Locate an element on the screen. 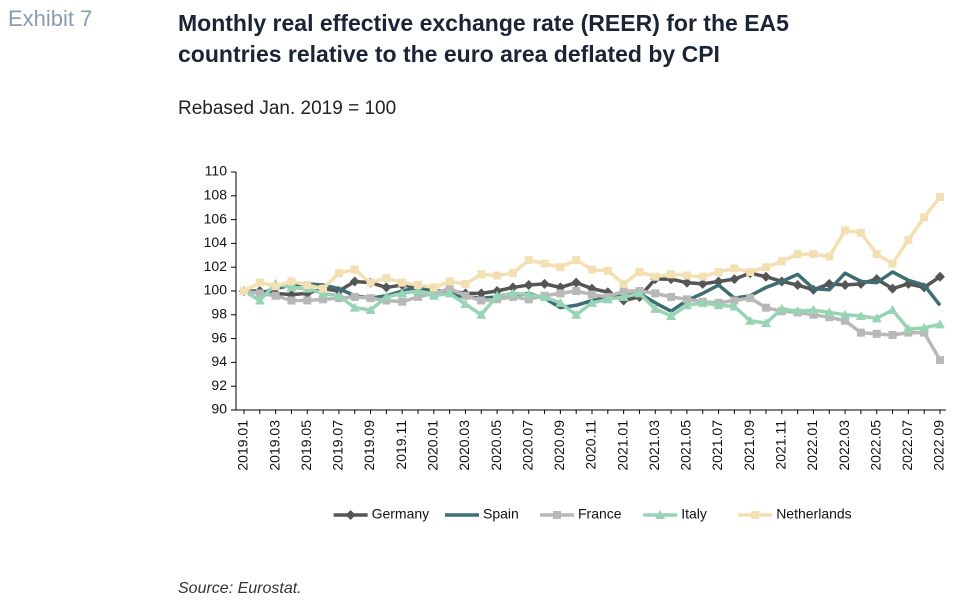 Image resolution: width=969 pixels, height=608 pixels. y-tick-label: 110 is located at coordinates (216, 171).